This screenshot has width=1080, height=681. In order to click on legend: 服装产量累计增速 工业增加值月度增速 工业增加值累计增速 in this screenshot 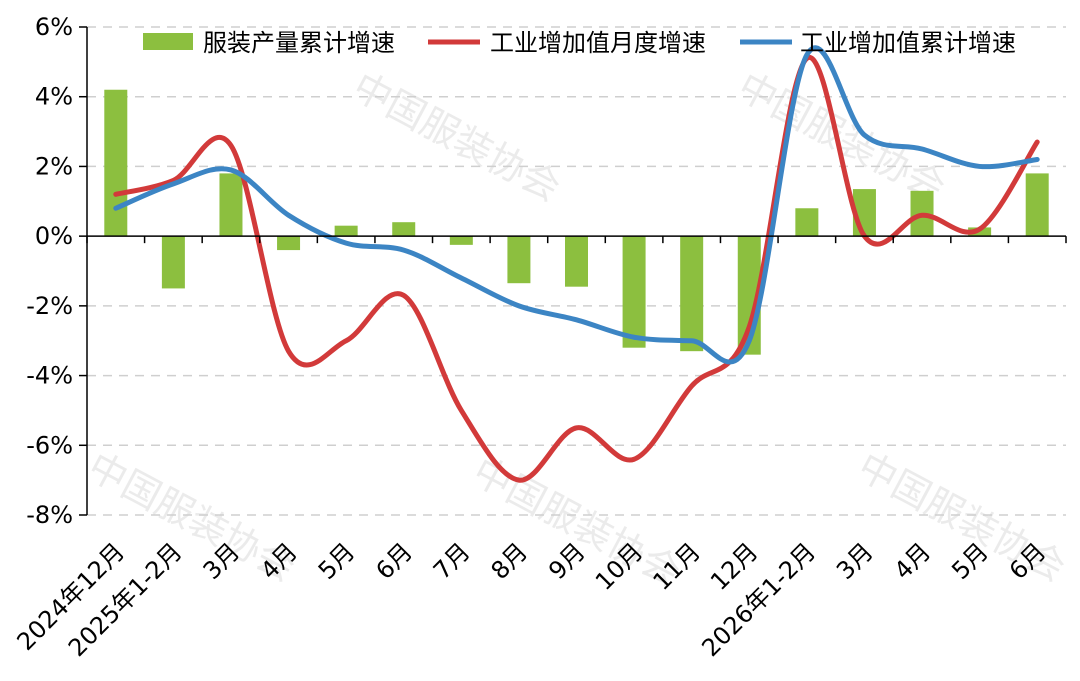, I will do `click(579, 43)`.